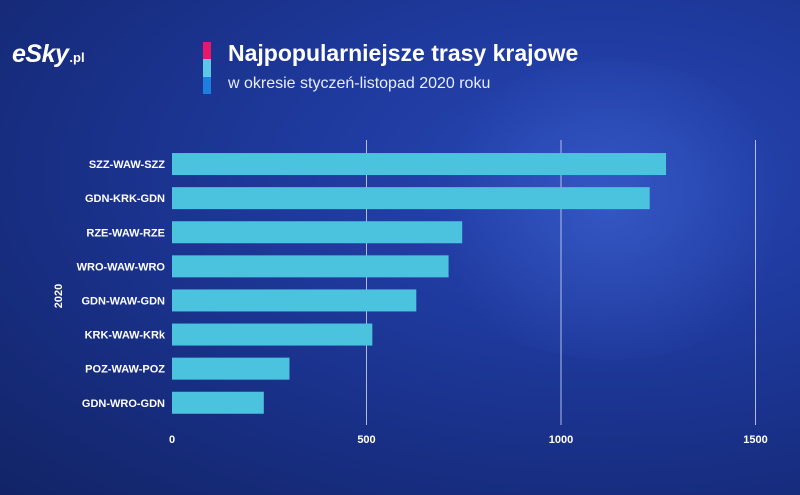  I want to click on category-label: GDN-WRO-GDN, so click(123, 404).